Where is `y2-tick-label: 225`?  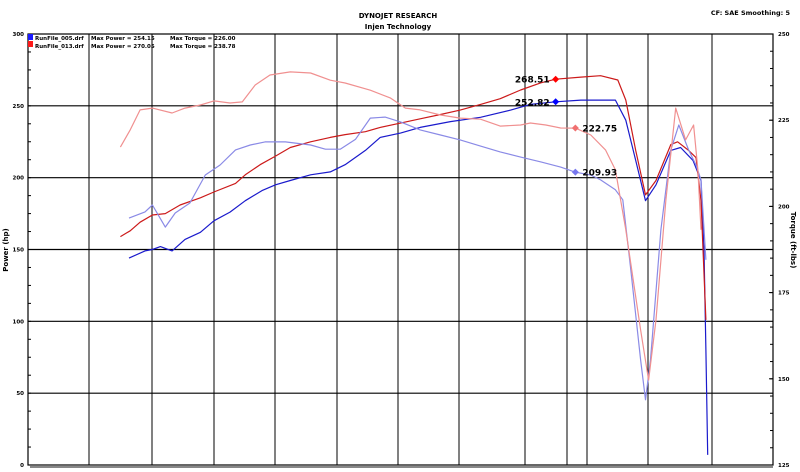 y2-tick-label: 225 is located at coordinates (784, 121).